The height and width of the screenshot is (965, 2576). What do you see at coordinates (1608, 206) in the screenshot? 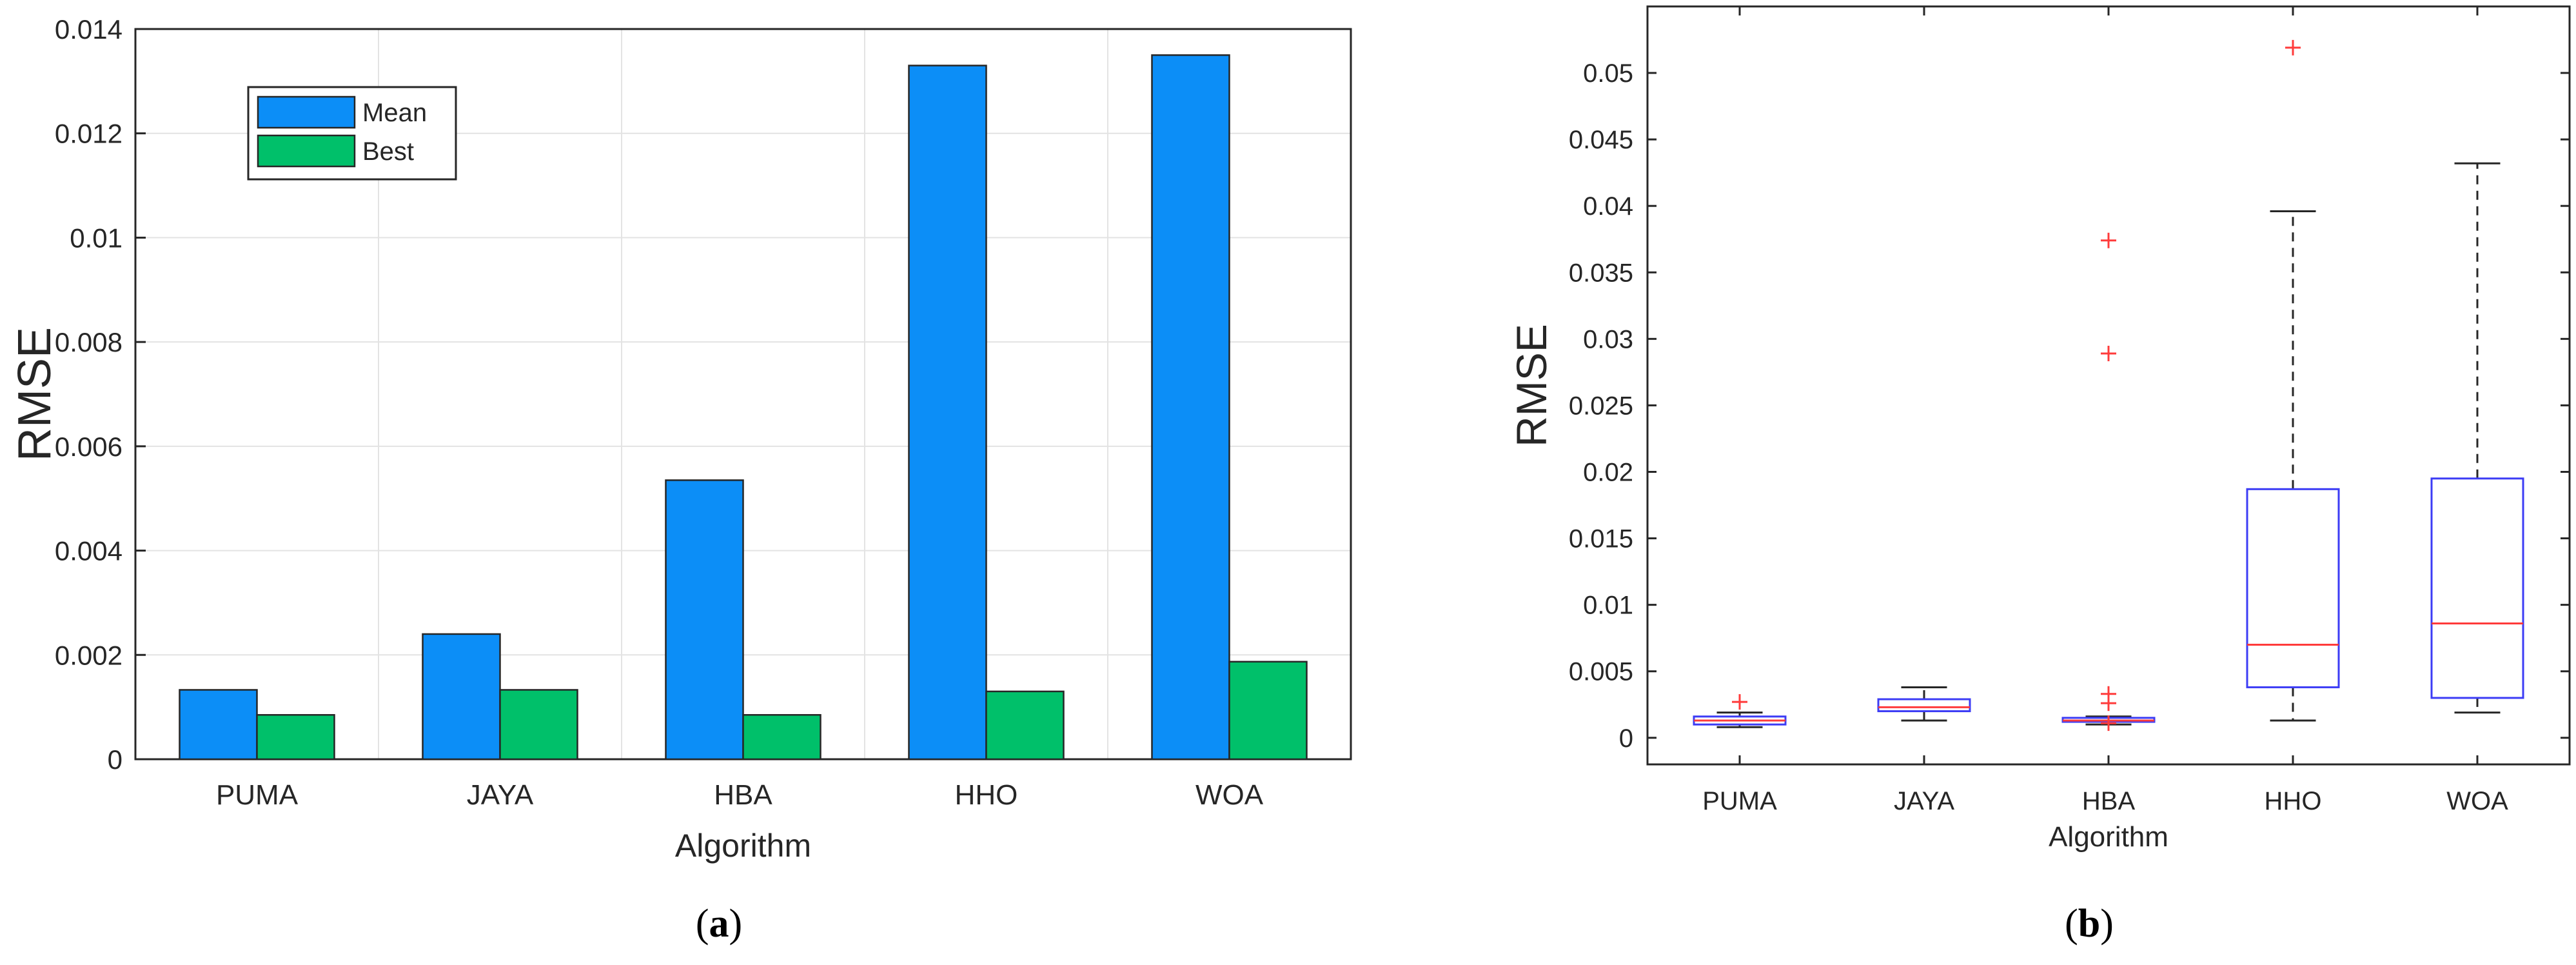
I see `y-tick-label: 0.04` at bounding box center [1608, 206].